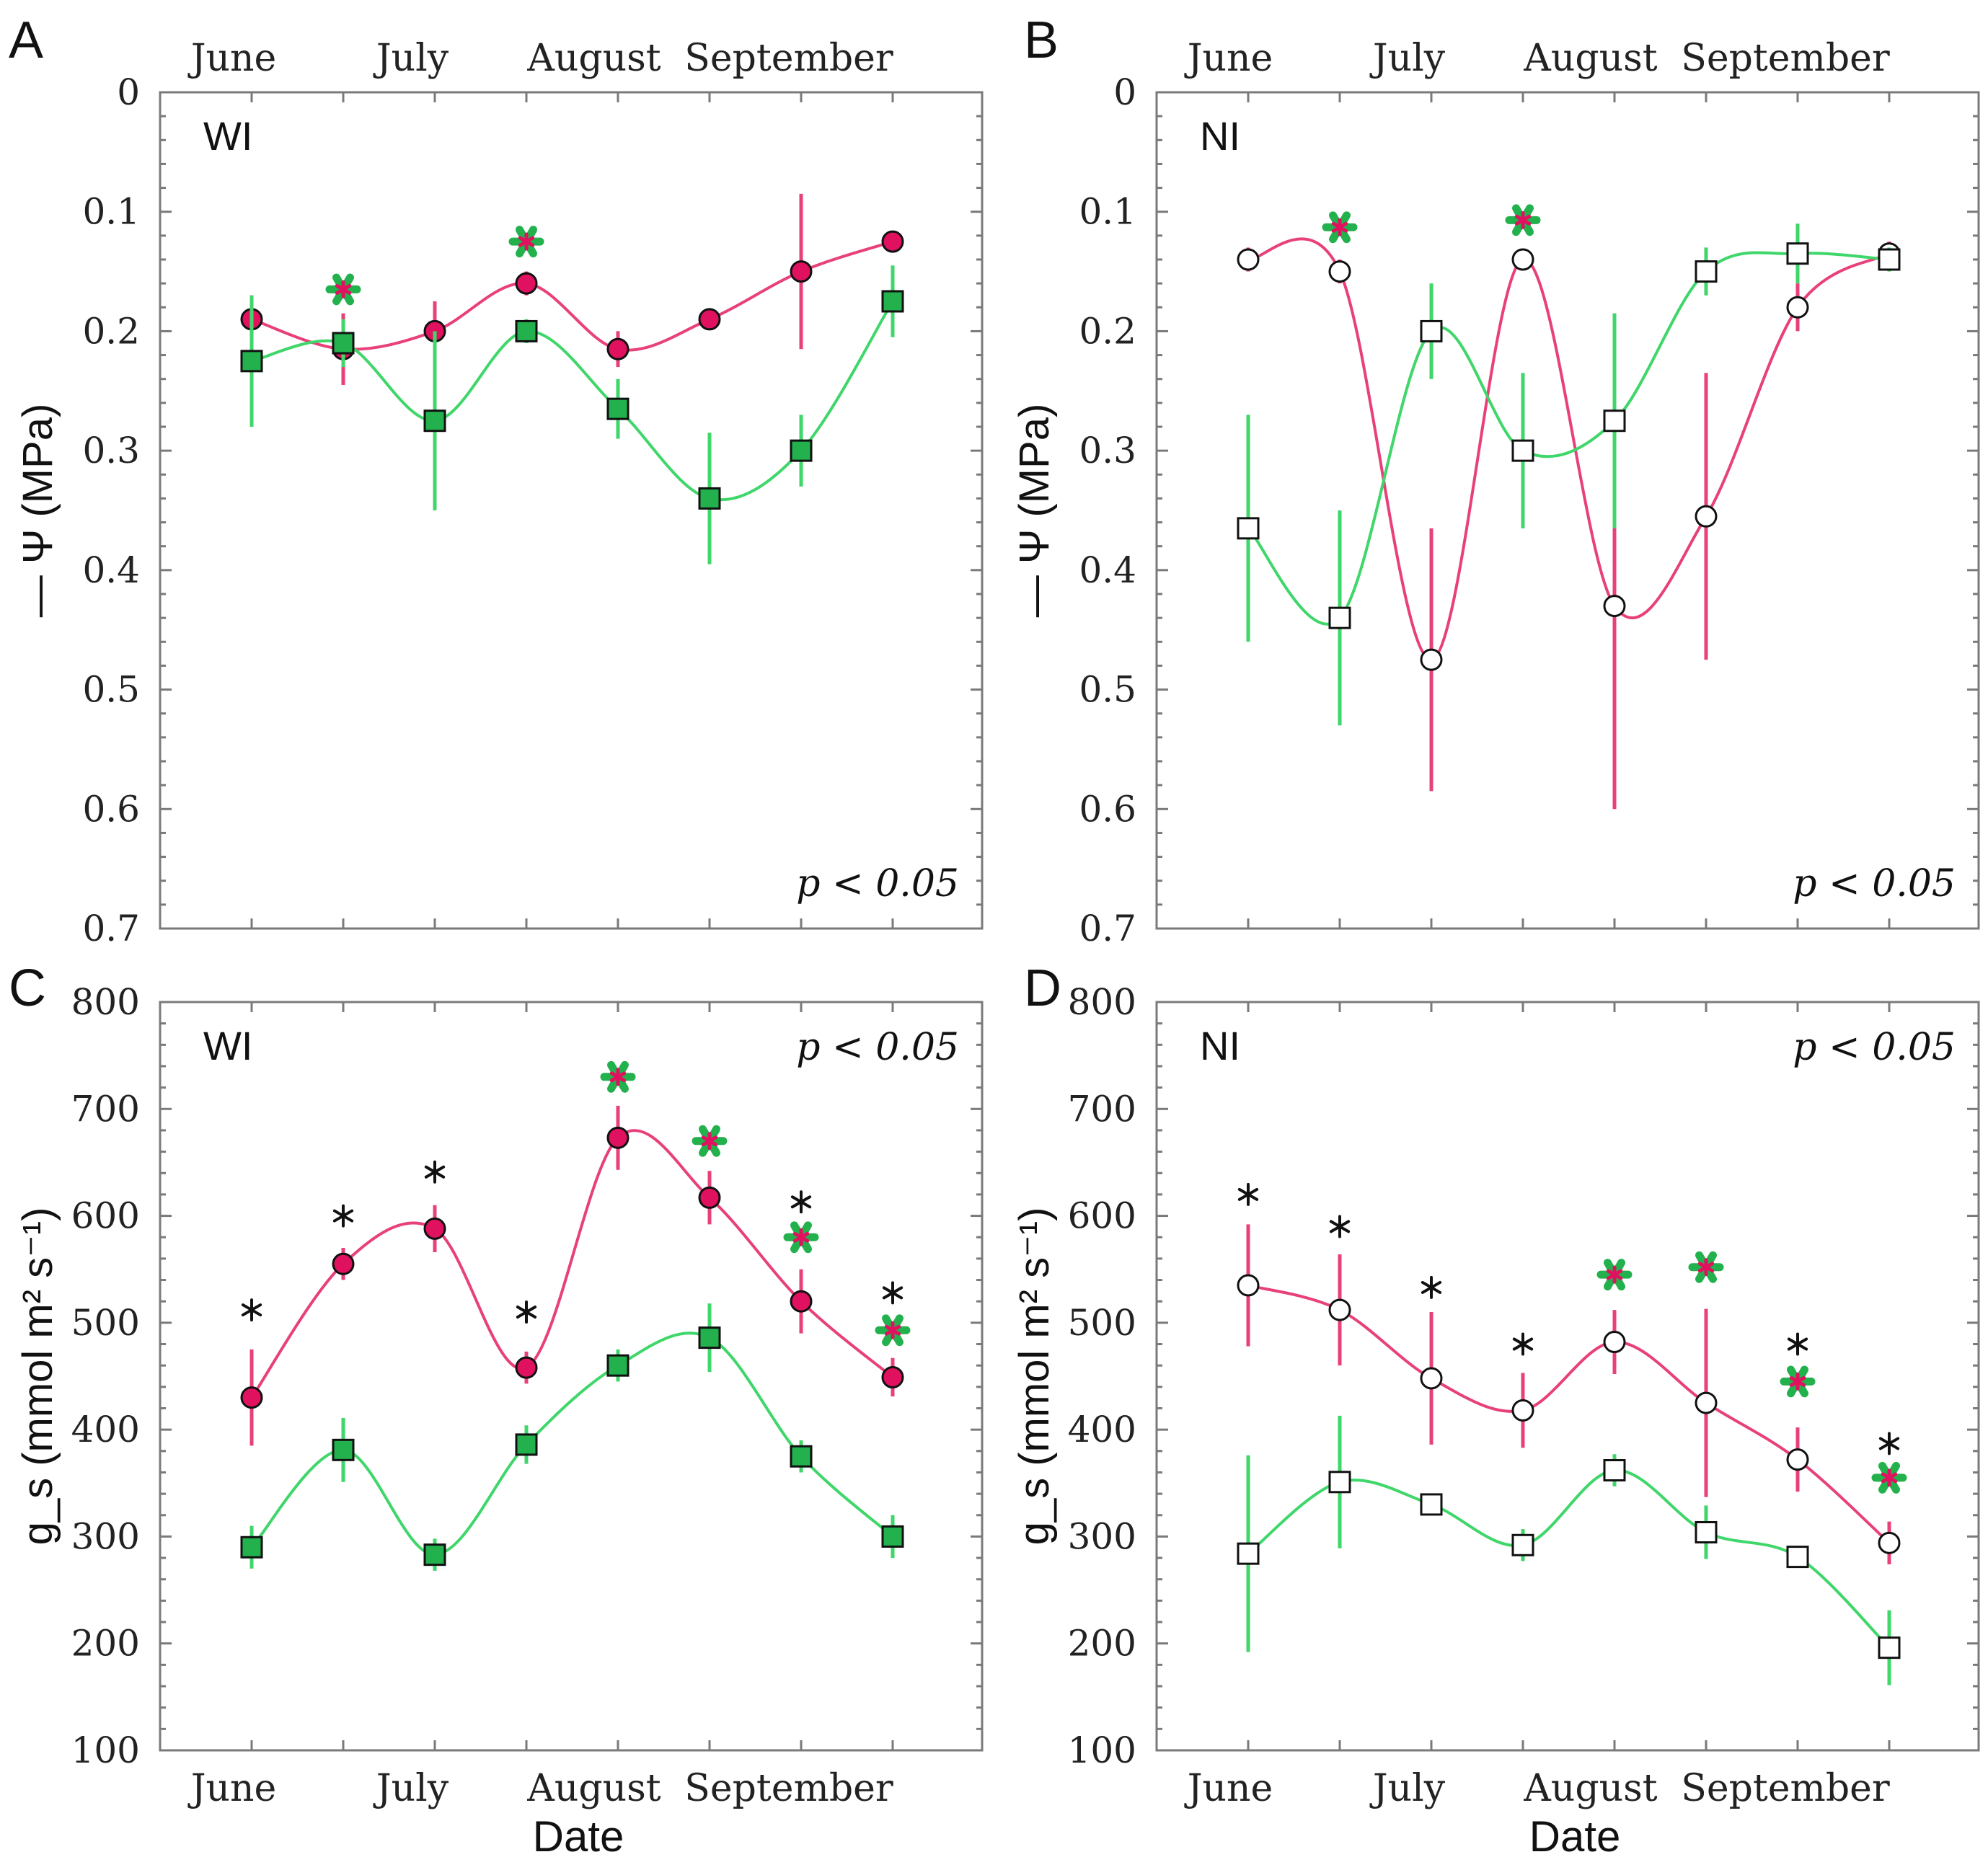 The width and height of the screenshot is (1988, 1870). I want to click on month-label: June, so click(232, 58).